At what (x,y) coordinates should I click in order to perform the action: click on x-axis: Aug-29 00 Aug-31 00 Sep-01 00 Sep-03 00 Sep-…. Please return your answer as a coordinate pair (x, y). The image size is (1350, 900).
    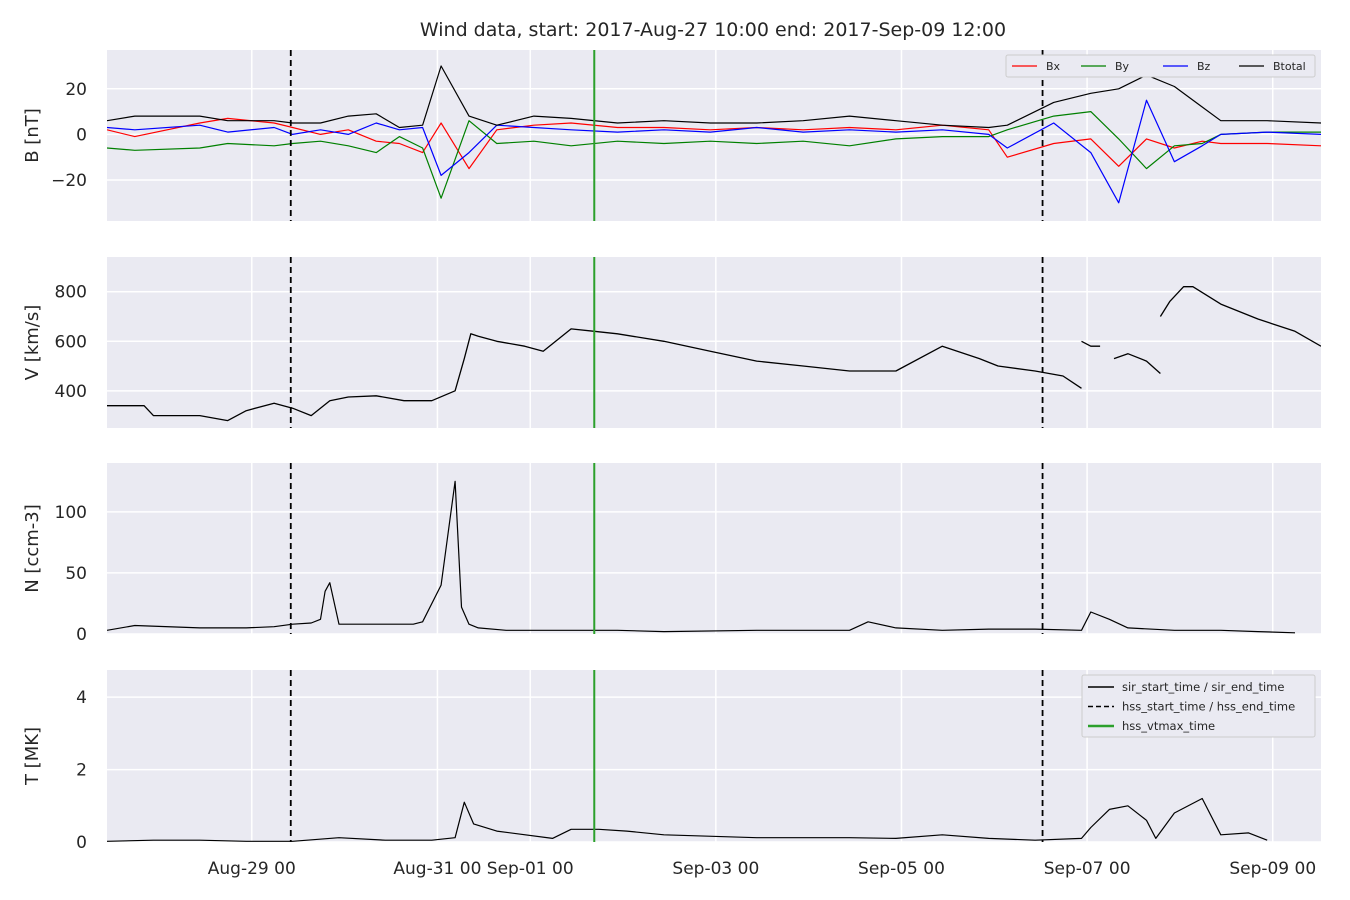
    Looking at the image, I should click on (762, 869).